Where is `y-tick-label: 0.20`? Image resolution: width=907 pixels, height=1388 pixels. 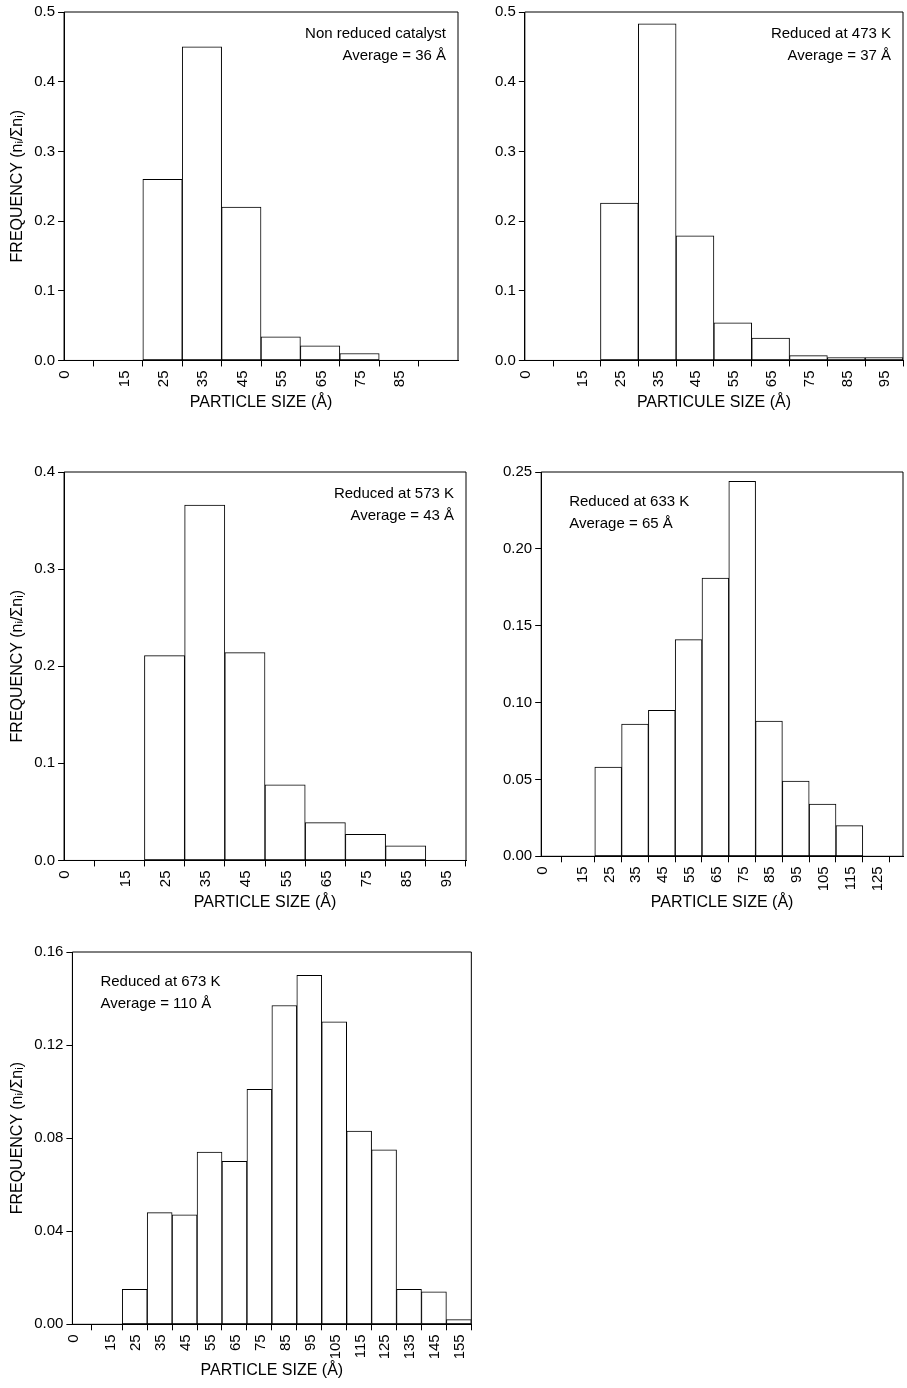
y-tick-label: 0.20 is located at coordinates (517, 547).